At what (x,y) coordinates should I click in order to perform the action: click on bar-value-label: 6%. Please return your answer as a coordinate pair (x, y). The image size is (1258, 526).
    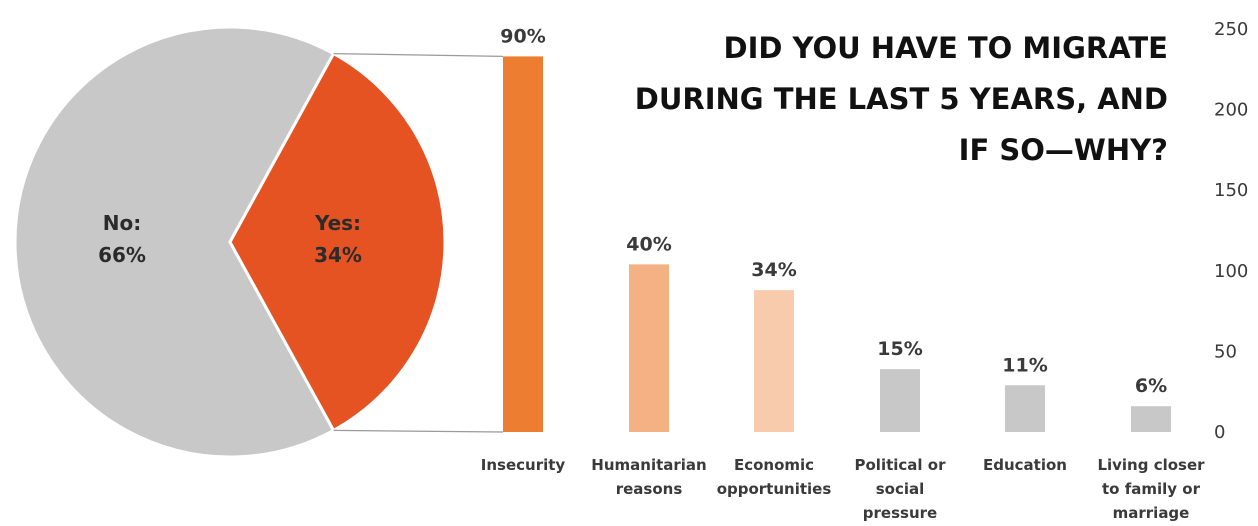
    Looking at the image, I should click on (1151, 386).